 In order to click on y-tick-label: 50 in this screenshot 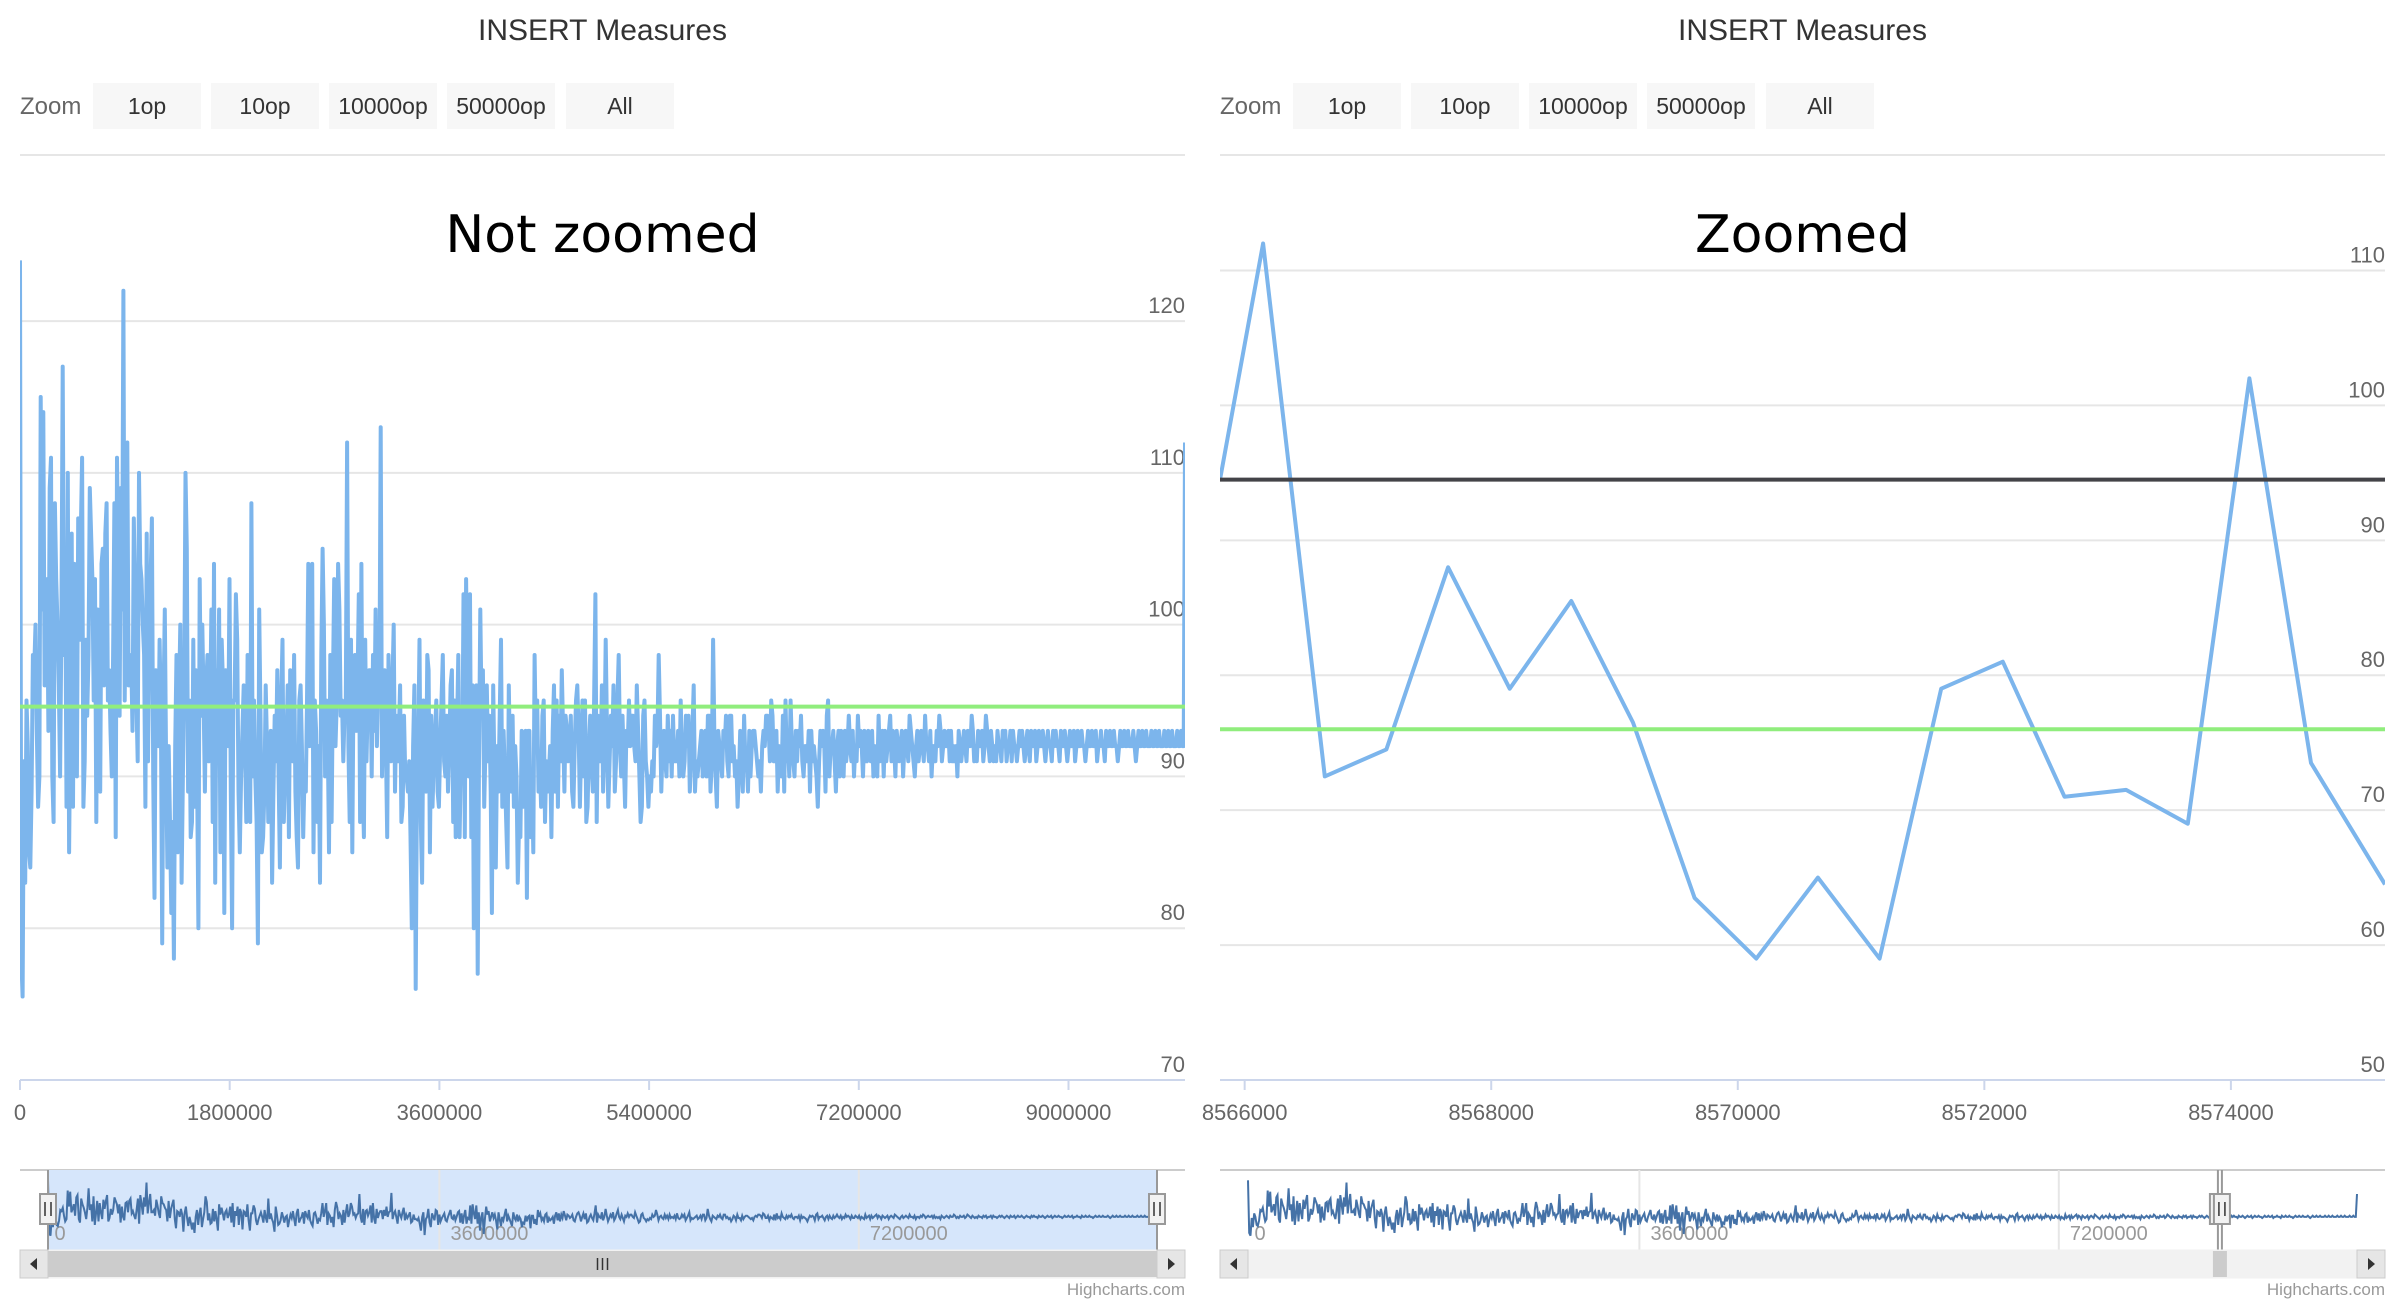, I will do `click(2373, 1064)`.